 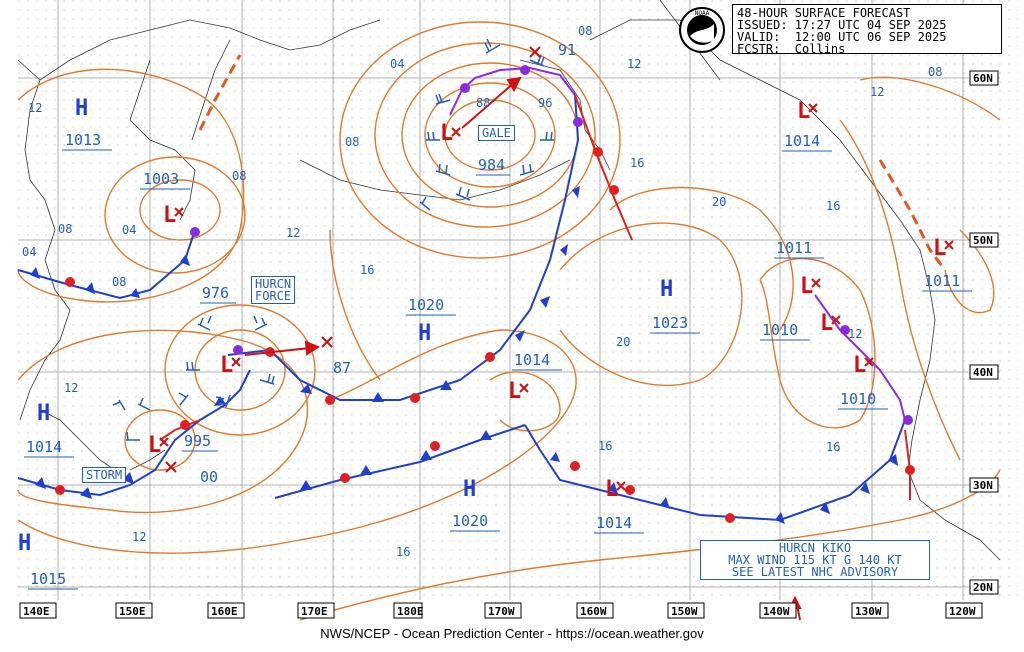 I want to click on kiko-wind: MAX WIND 115 KT G 140 KT, so click(x=815, y=560).